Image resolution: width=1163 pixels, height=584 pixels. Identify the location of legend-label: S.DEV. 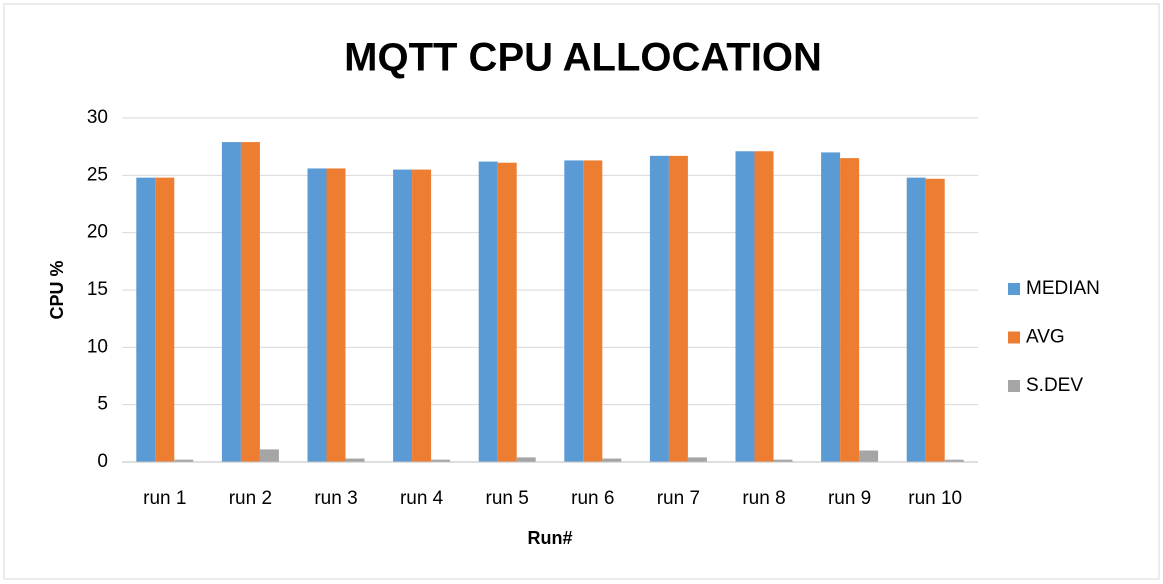
(1054, 385).